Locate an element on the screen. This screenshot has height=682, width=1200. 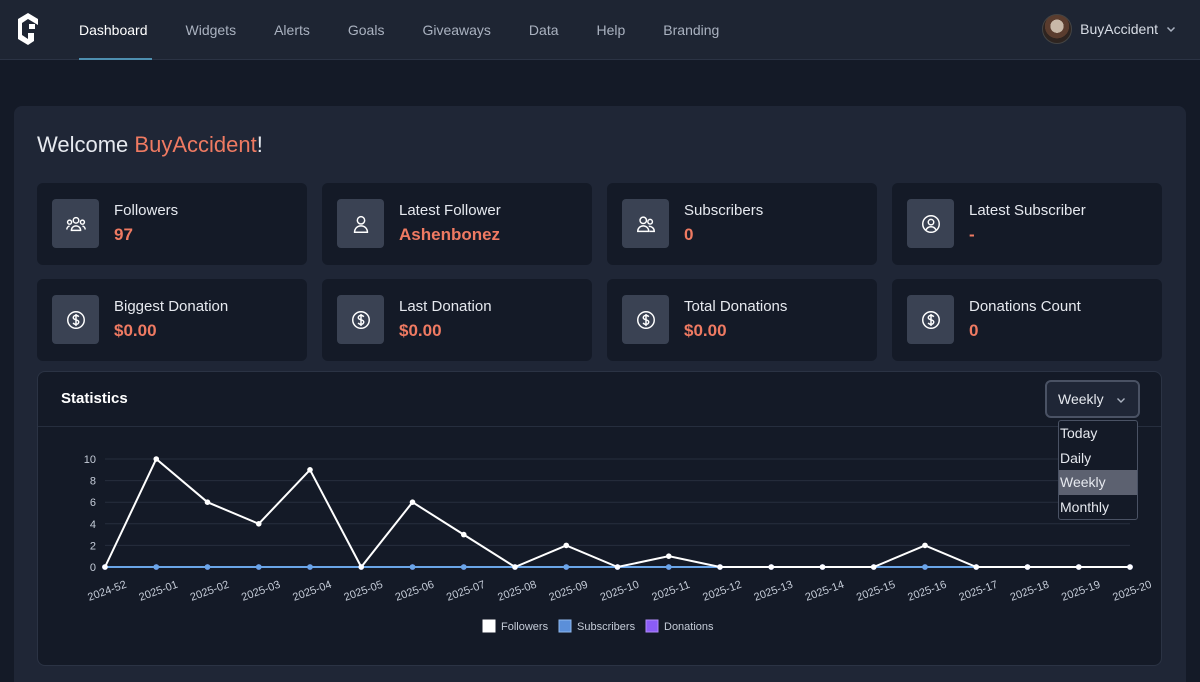
legend-swatch-subscribers is located at coordinates (565, 626).